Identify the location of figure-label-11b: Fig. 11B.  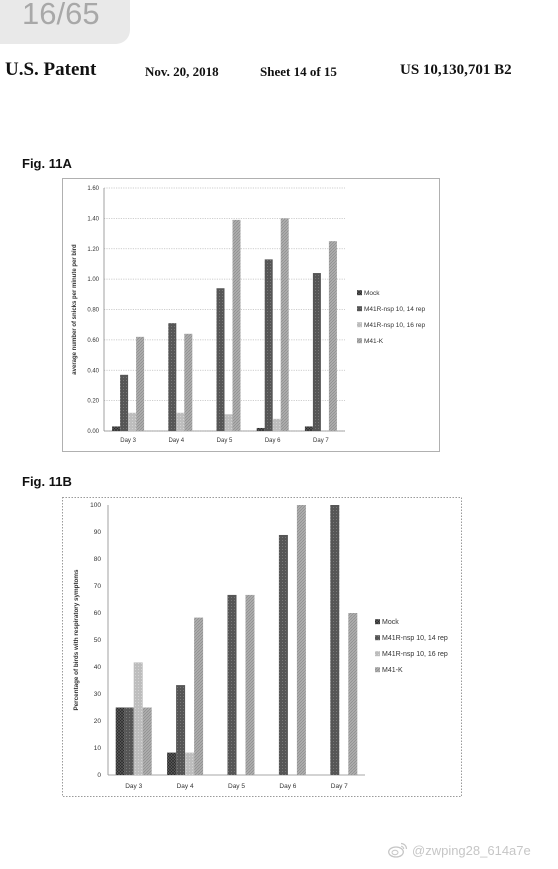
(47, 481).